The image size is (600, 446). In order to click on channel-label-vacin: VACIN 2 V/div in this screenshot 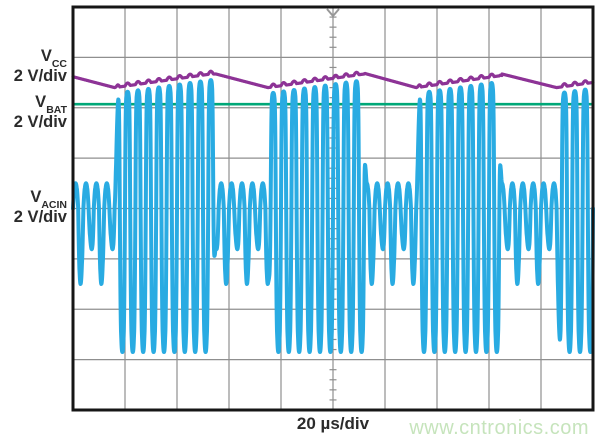, I will do `click(33, 207)`.